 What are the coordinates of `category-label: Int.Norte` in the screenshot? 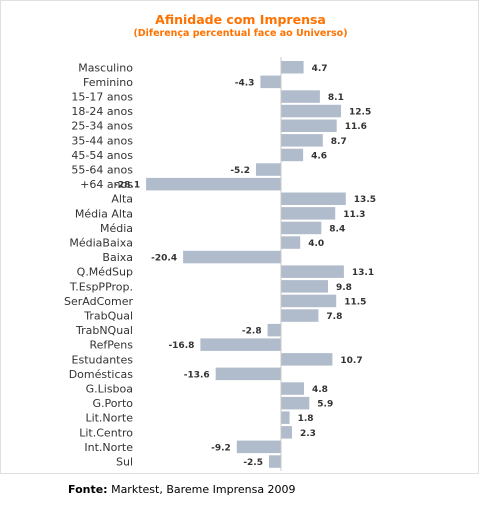 It's located at (108, 447).